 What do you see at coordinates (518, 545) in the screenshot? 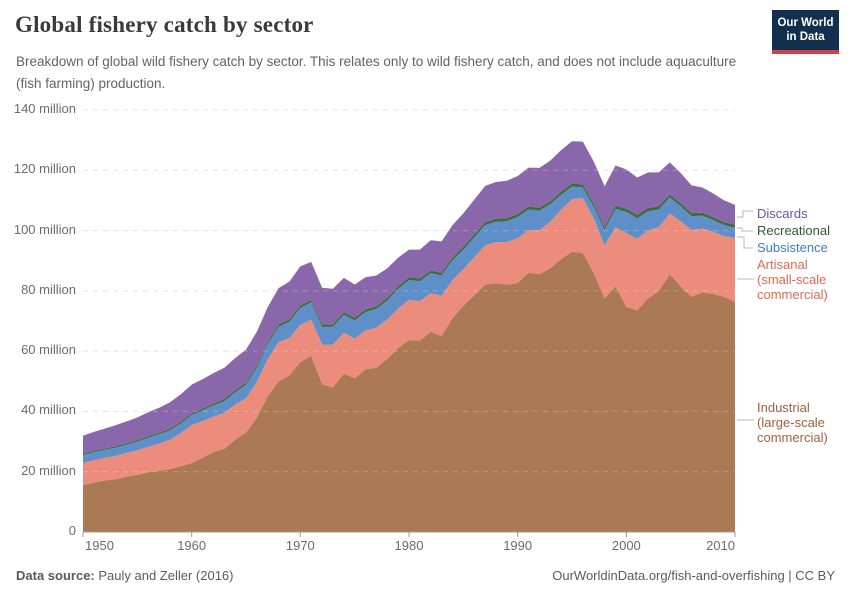
I see `x-axis-label: 1990` at bounding box center [518, 545].